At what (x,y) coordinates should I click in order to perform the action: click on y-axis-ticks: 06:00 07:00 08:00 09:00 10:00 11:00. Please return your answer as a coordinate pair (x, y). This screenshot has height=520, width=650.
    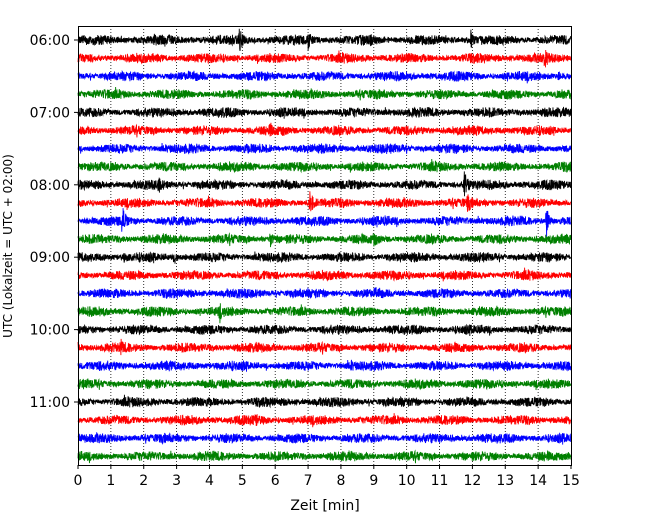
    Looking at the image, I should click on (54, 222).